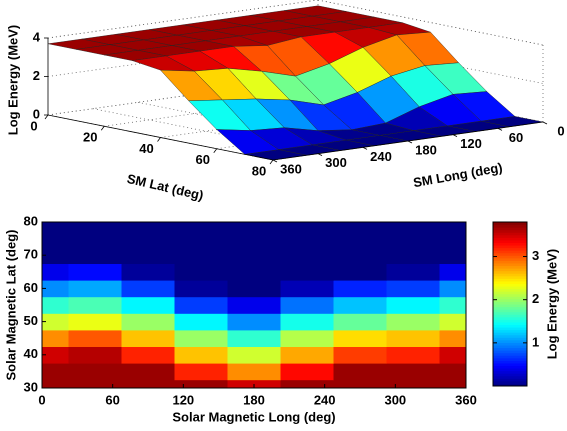  Describe the element at coordinates (183, 19) in the screenshot. I see `grid-line` at that location.